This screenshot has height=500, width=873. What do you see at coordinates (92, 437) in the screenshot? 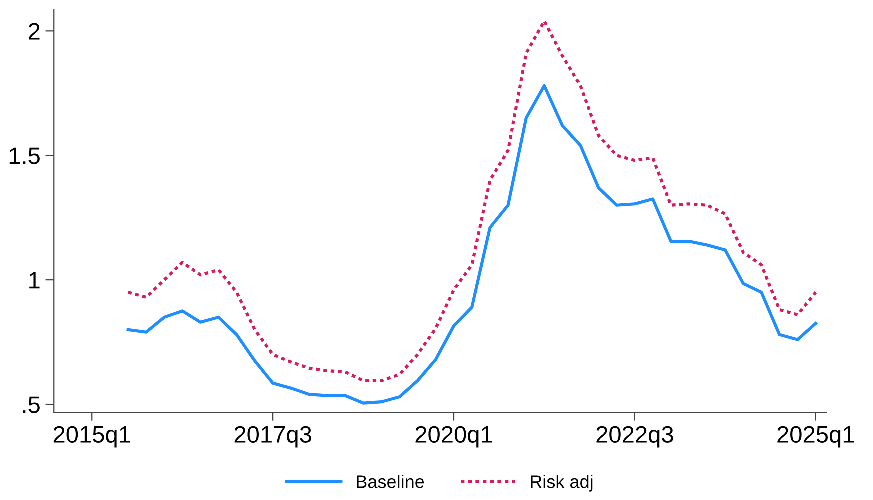
I see `x-tick-label: 2015q1` at bounding box center [92, 437].